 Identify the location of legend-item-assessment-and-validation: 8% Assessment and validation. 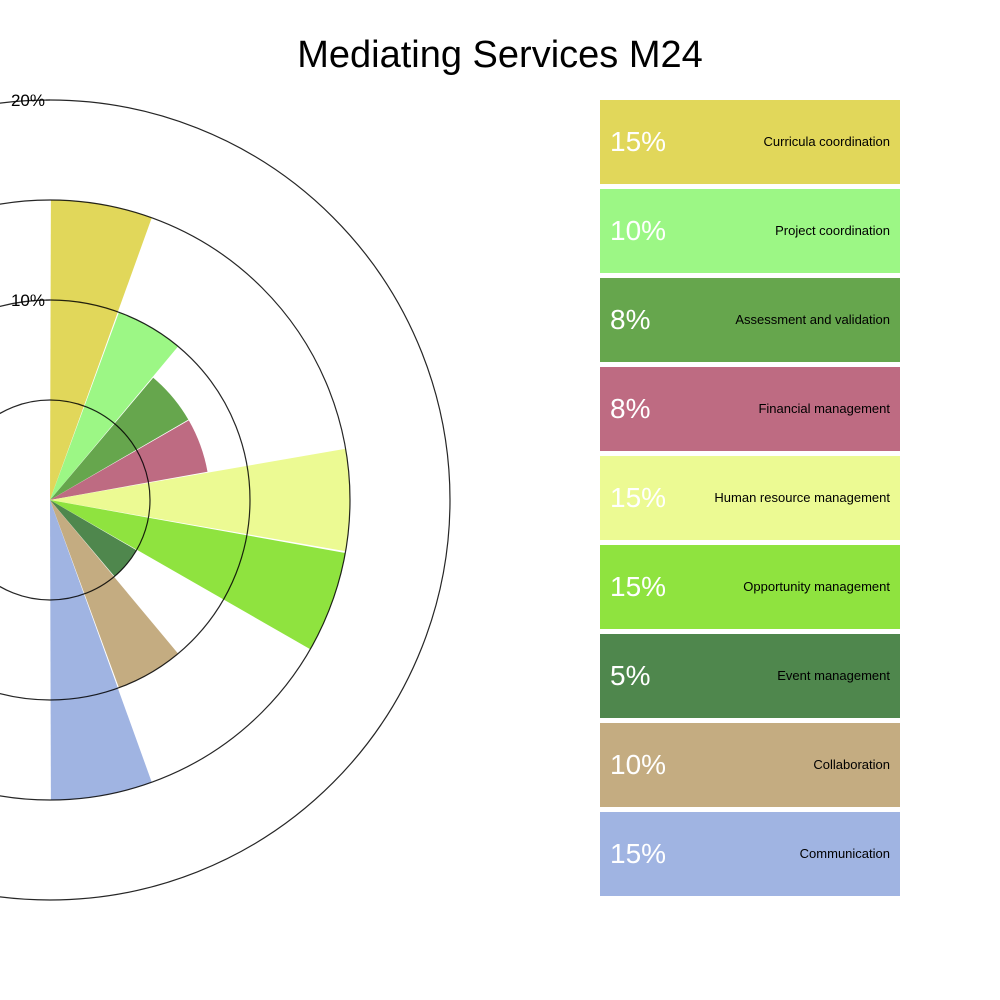
(750, 320).